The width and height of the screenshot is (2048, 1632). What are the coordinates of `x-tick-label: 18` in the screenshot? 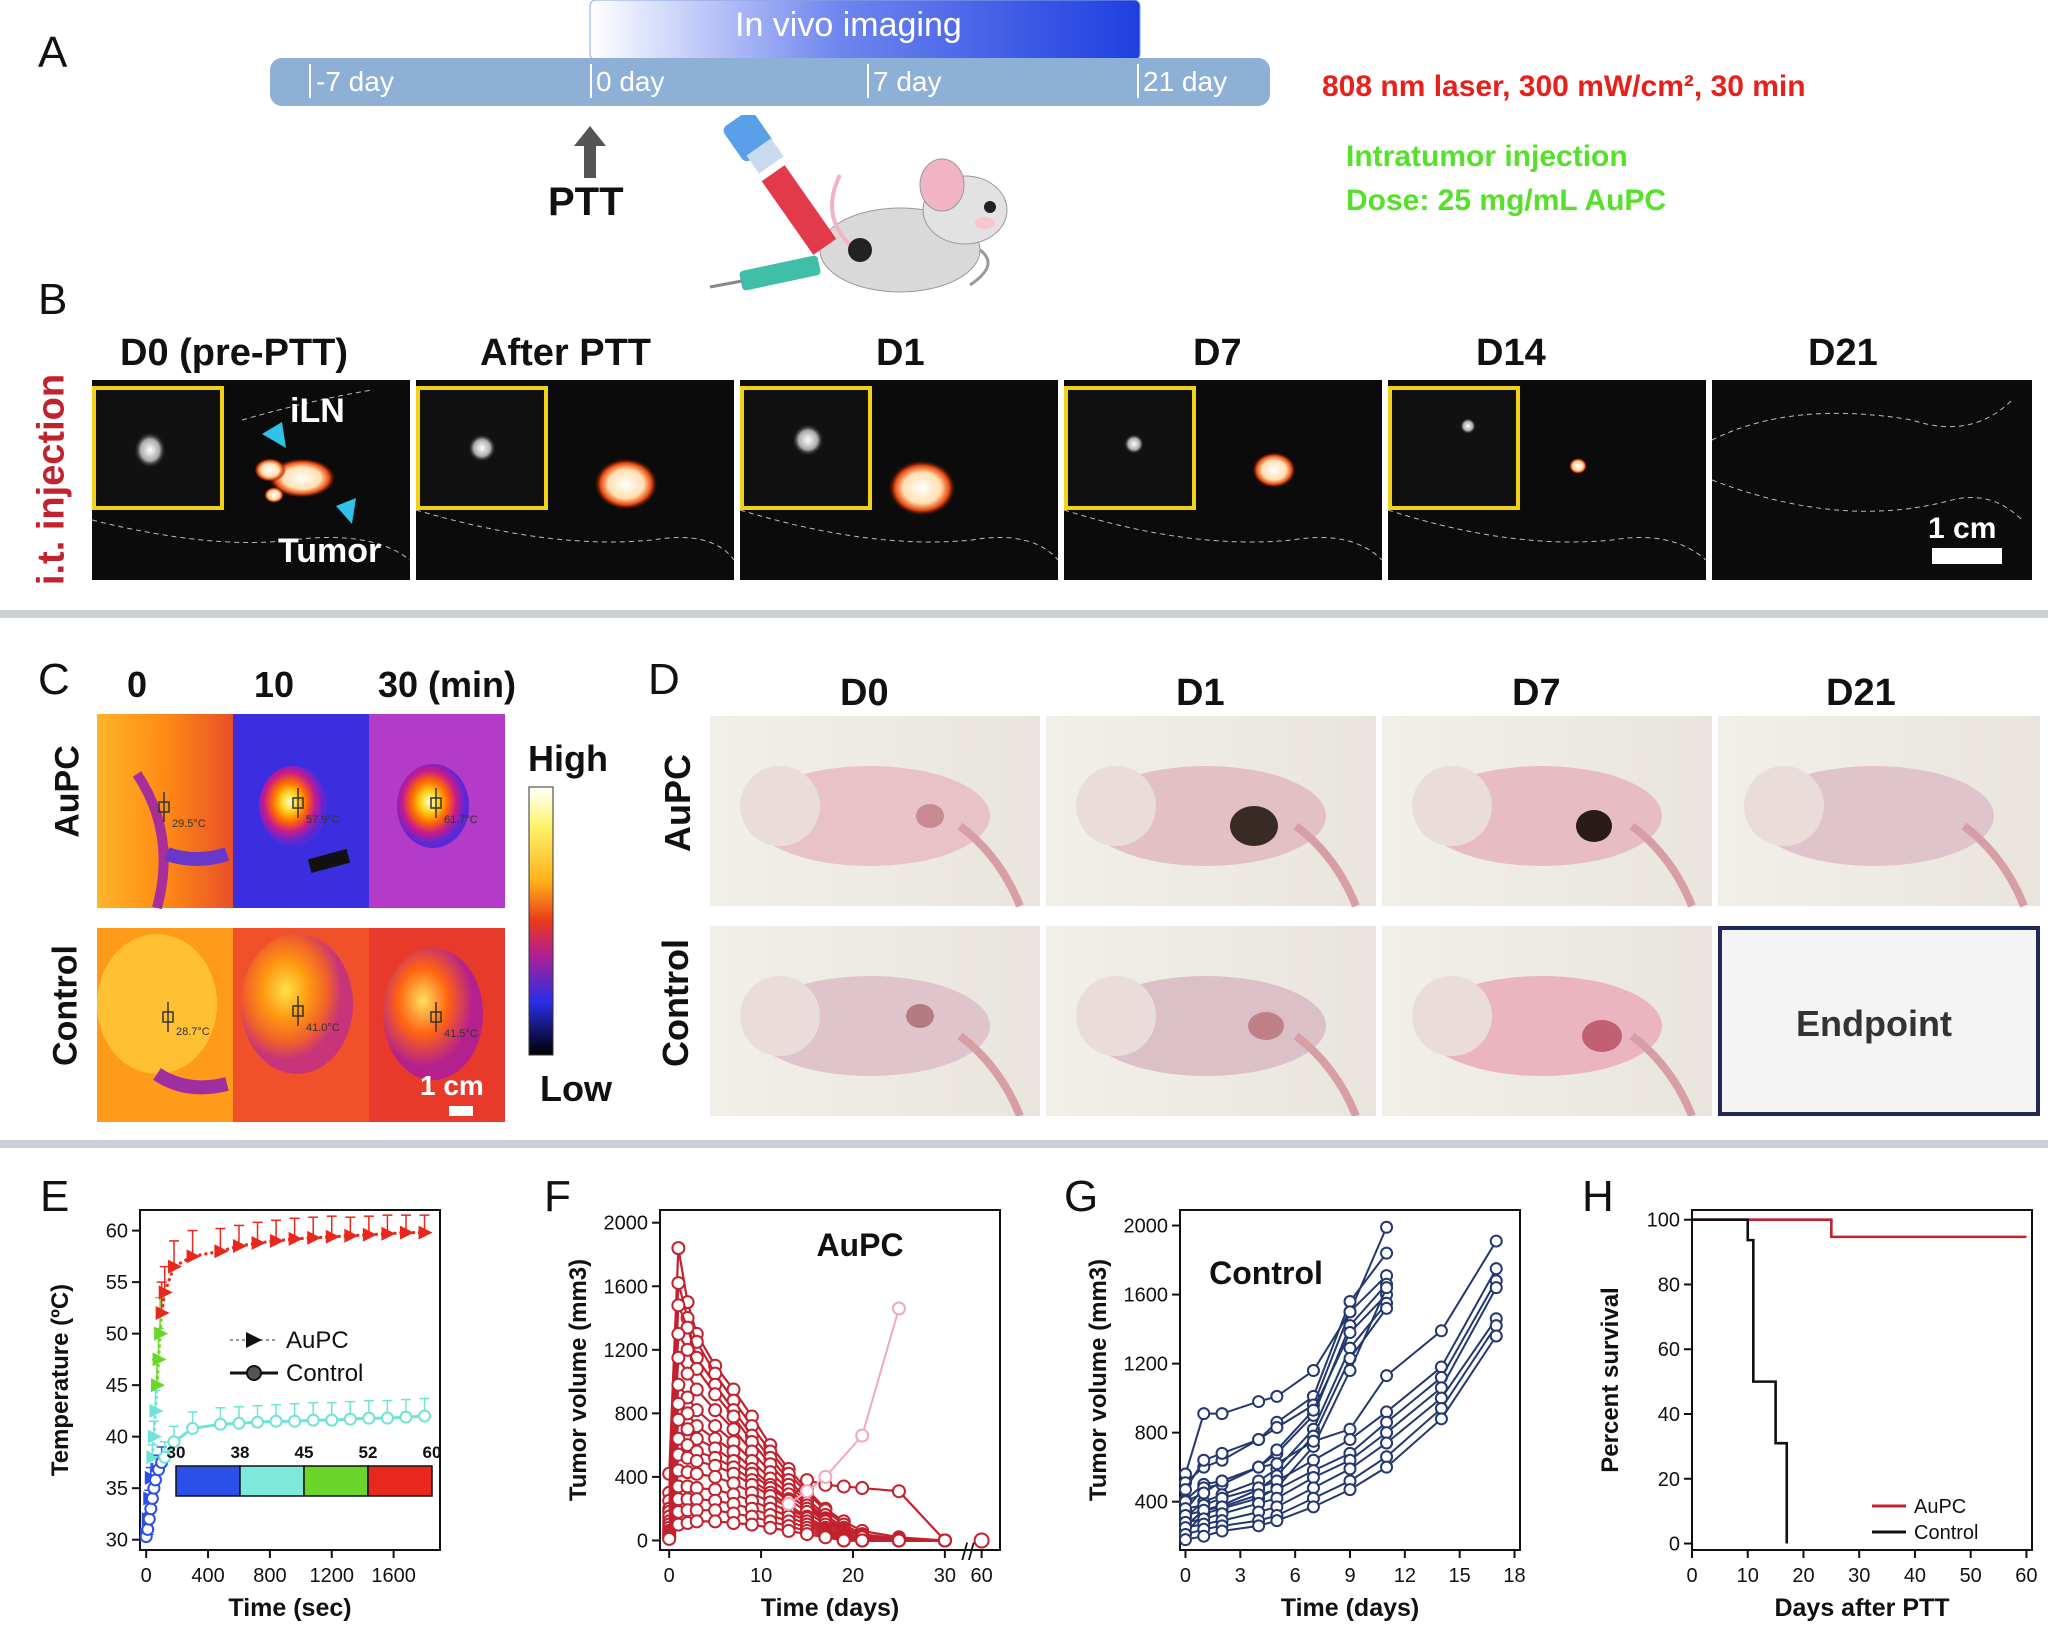 It's located at (1514, 1576).